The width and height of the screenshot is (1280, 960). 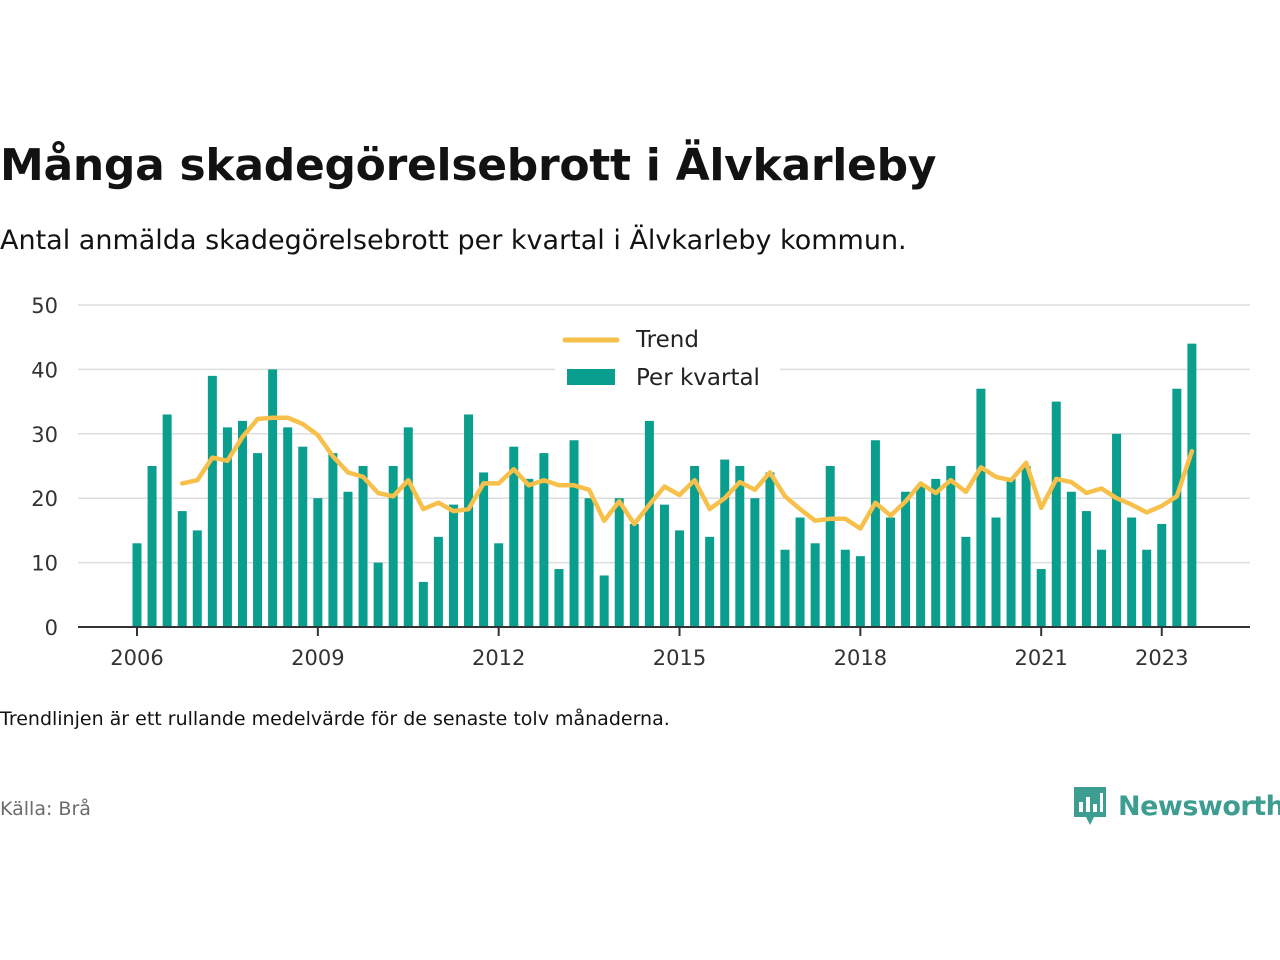 What do you see at coordinates (1199, 806) in the screenshot?
I see `brand-name: Newsworthy` at bounding box center [1199, 806].